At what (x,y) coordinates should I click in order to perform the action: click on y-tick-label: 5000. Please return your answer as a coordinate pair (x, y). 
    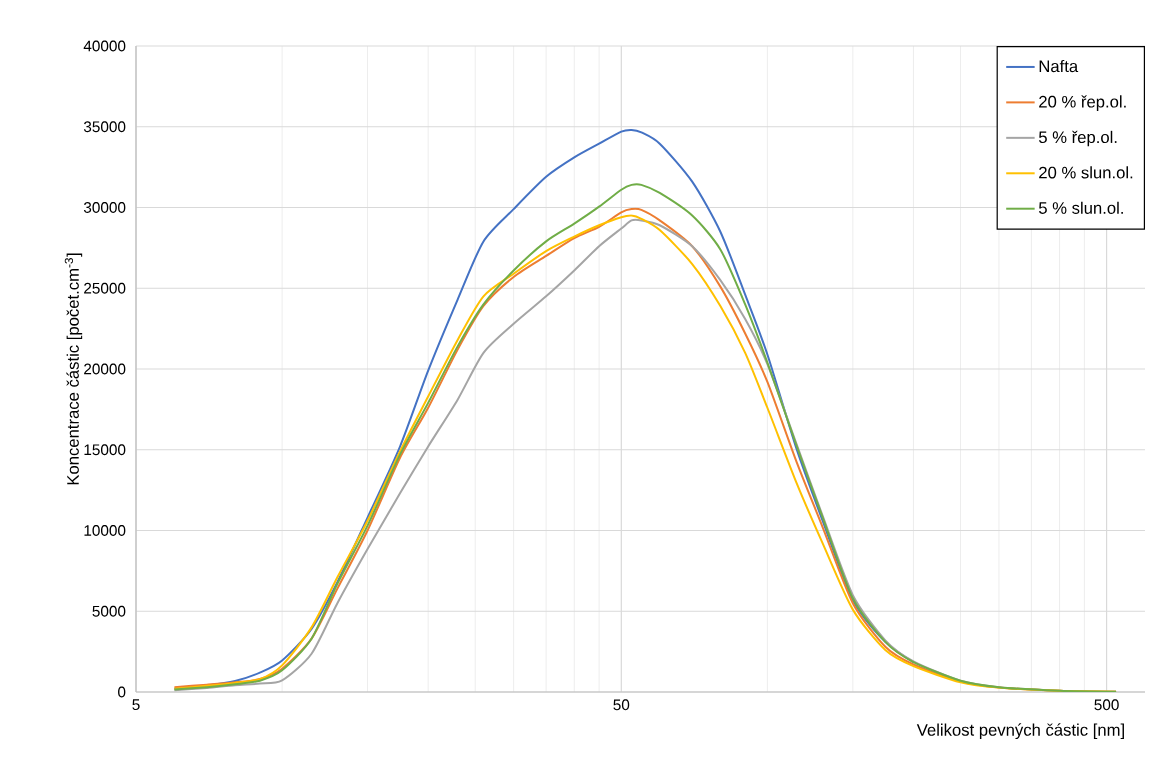
    Looking at the image, I should click on (109, 611).